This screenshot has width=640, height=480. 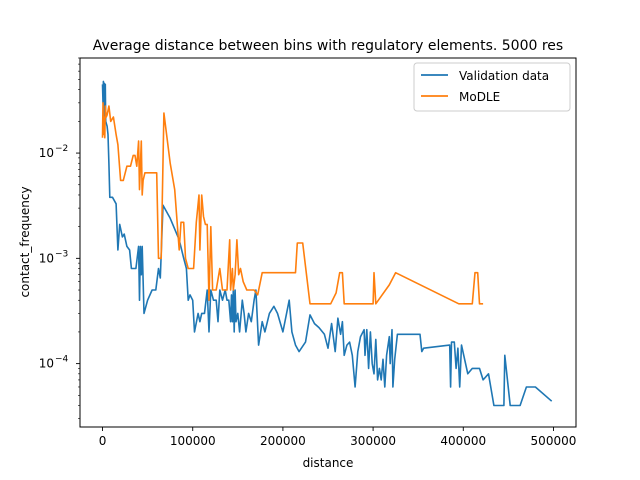 What do you see at coordinates (554, 441) in the screenshot?
I see `x-tick-label: 500000` at bounding box center [554, 441].